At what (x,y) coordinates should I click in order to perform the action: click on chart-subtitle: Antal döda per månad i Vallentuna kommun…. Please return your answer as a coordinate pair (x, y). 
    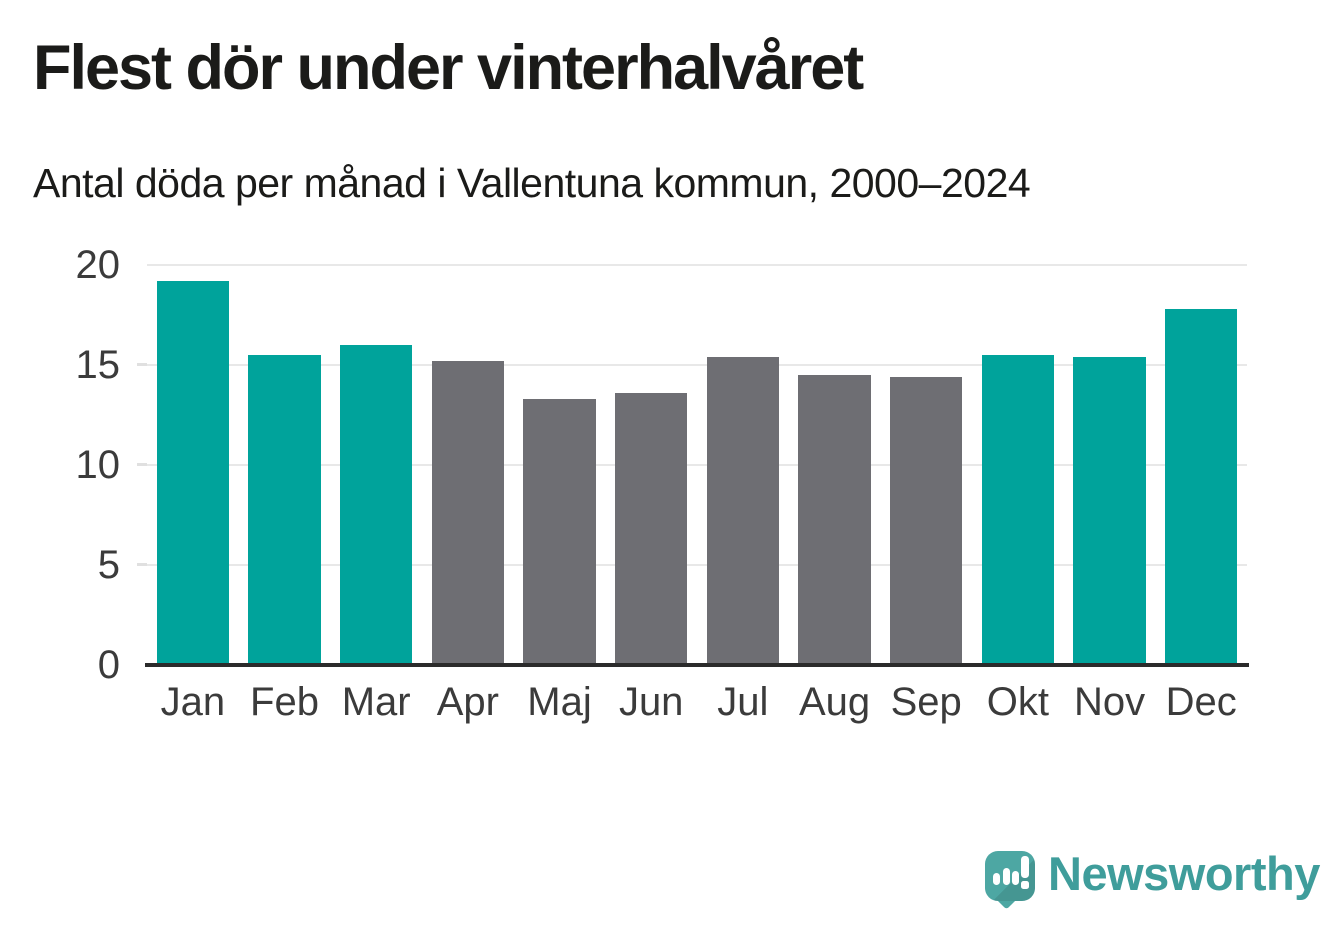
    Looking at the image, I should click on (532, 183).